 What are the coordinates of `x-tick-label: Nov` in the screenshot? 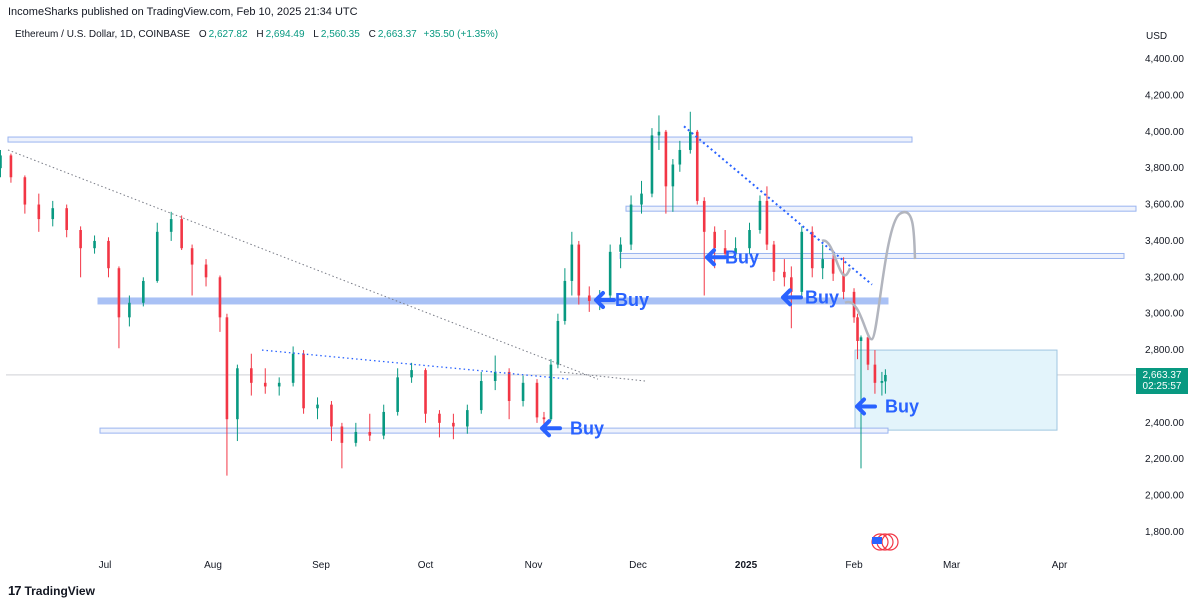 It's located at (534, 565).